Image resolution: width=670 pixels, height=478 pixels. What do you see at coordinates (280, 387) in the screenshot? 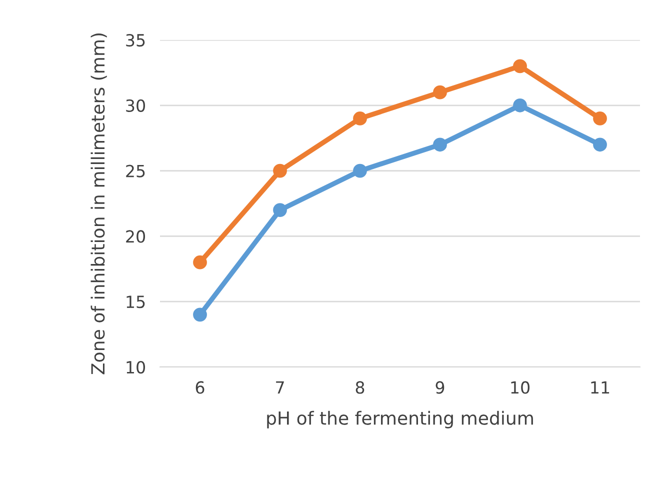
I see `x-tick-label: 7` at bounding box center [280, 387].